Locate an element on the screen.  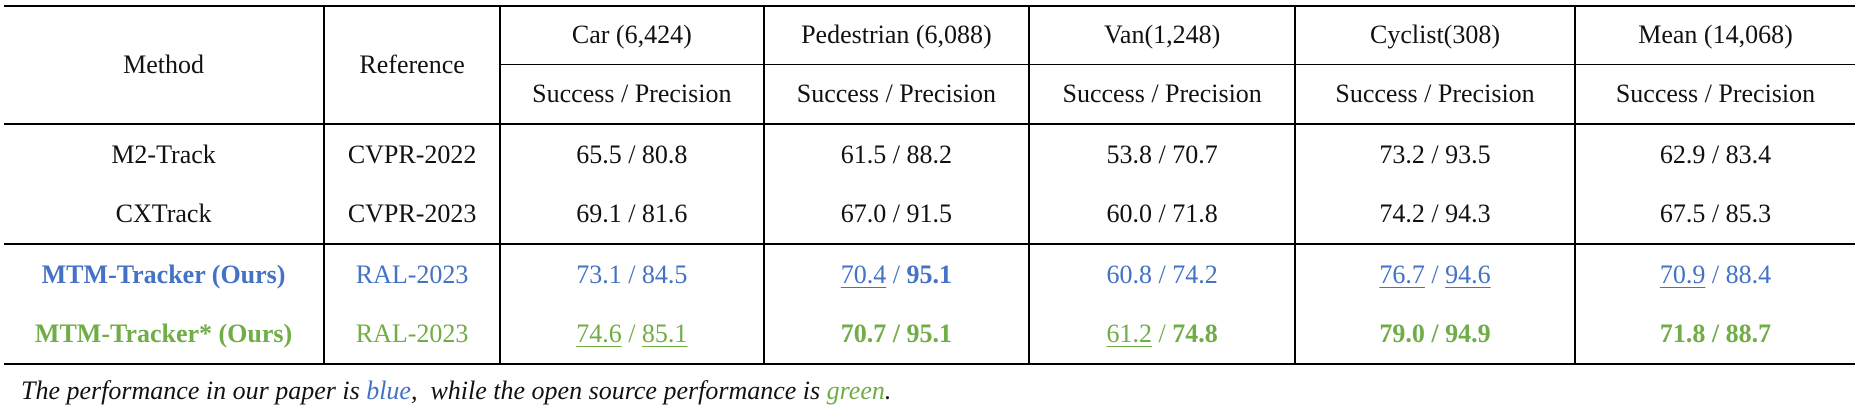
method-cell: CXTrack is located at coordinates (165, 214).